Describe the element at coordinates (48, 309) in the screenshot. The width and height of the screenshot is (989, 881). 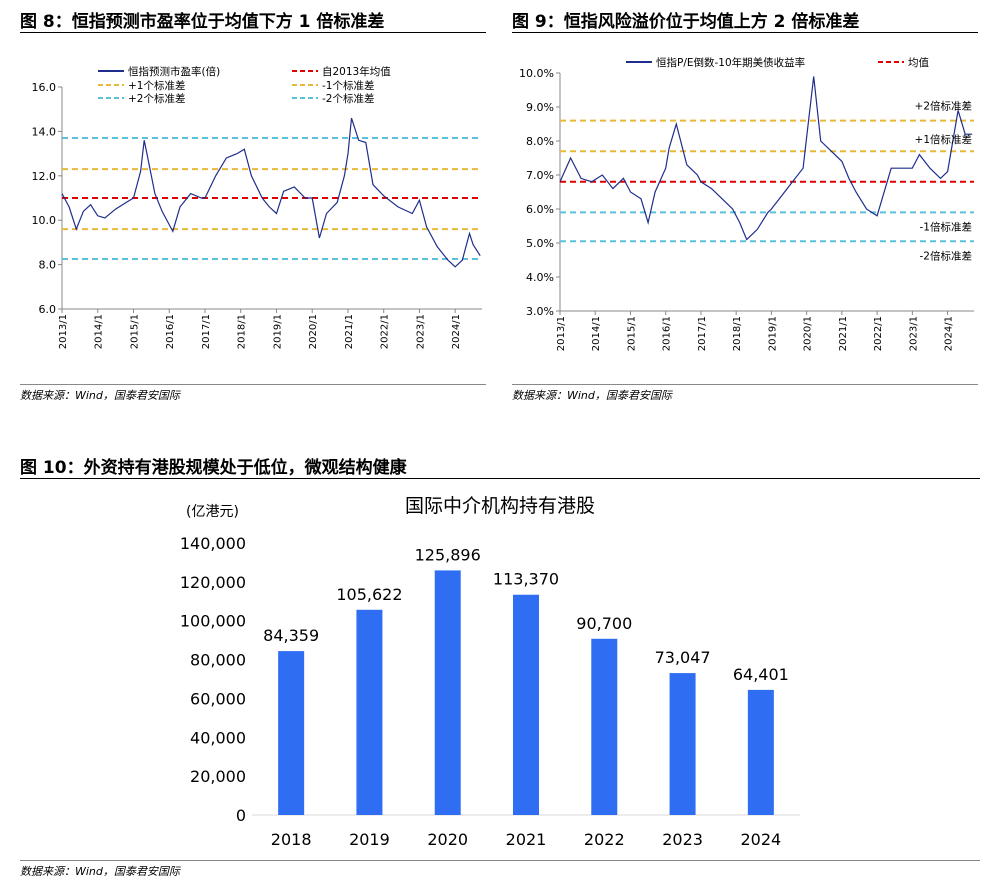
I see `y-tick-label: 6.0` at that location.